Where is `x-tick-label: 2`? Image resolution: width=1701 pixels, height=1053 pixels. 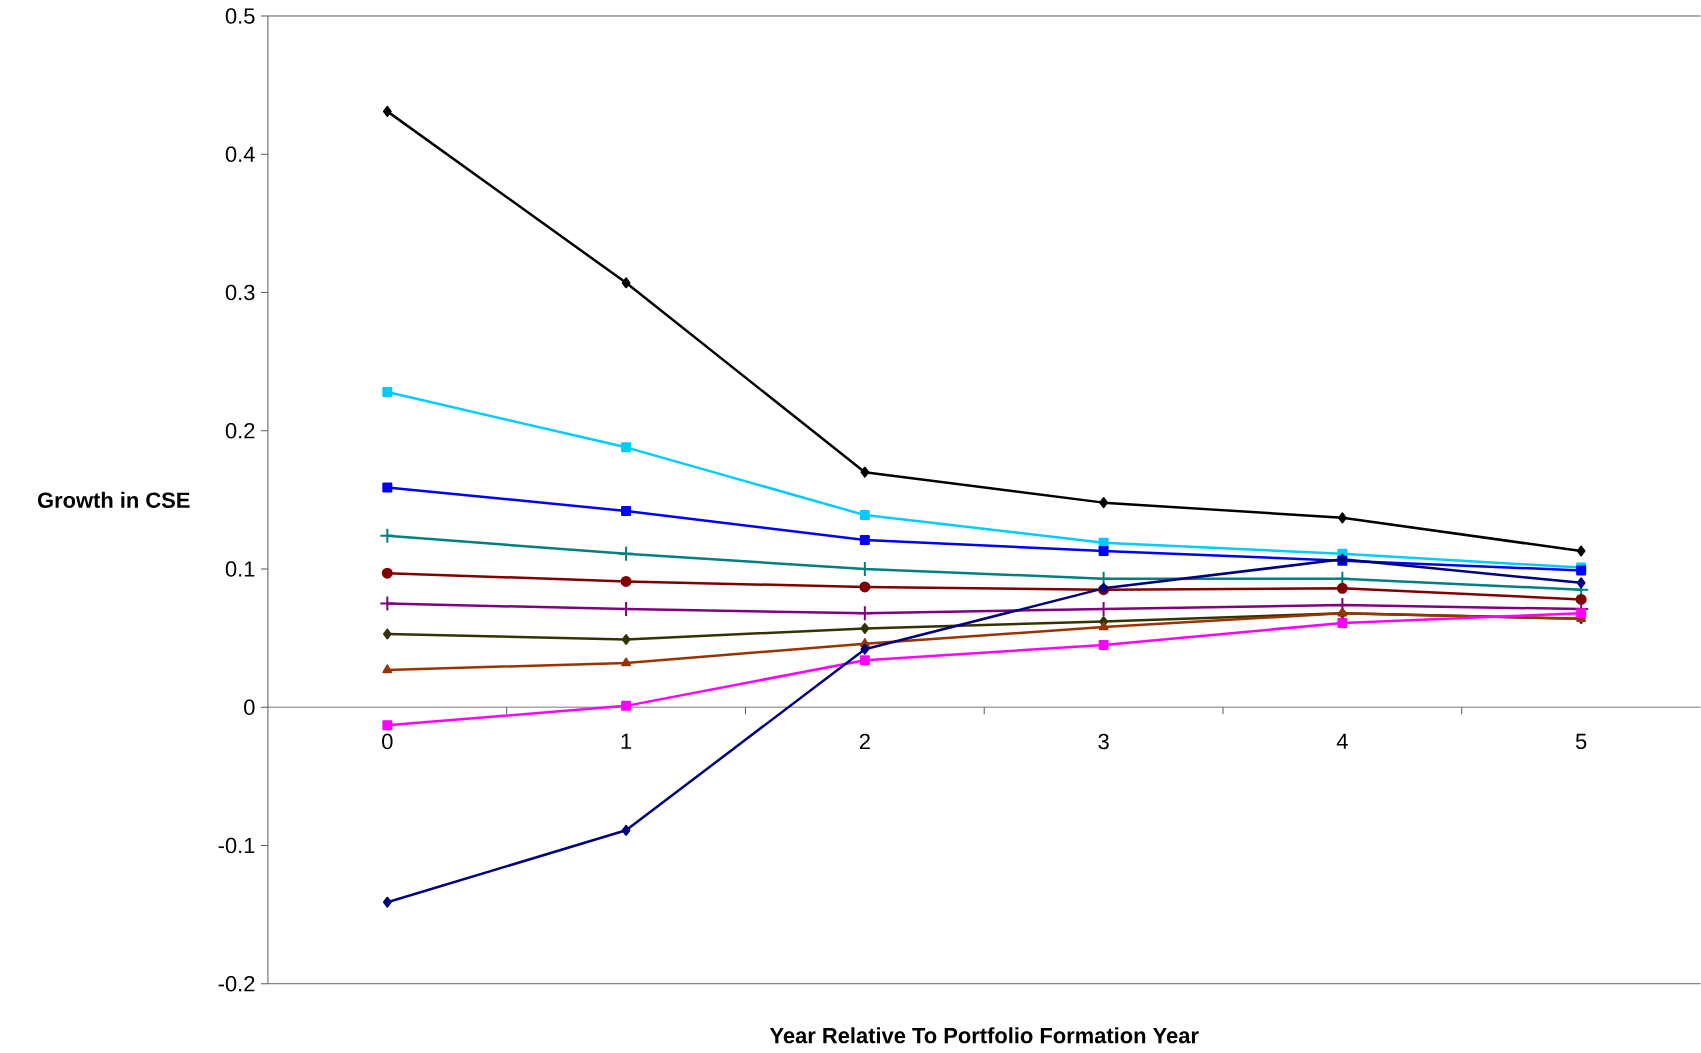 x-tick-label: 2 is located at coordinates (864, 741).